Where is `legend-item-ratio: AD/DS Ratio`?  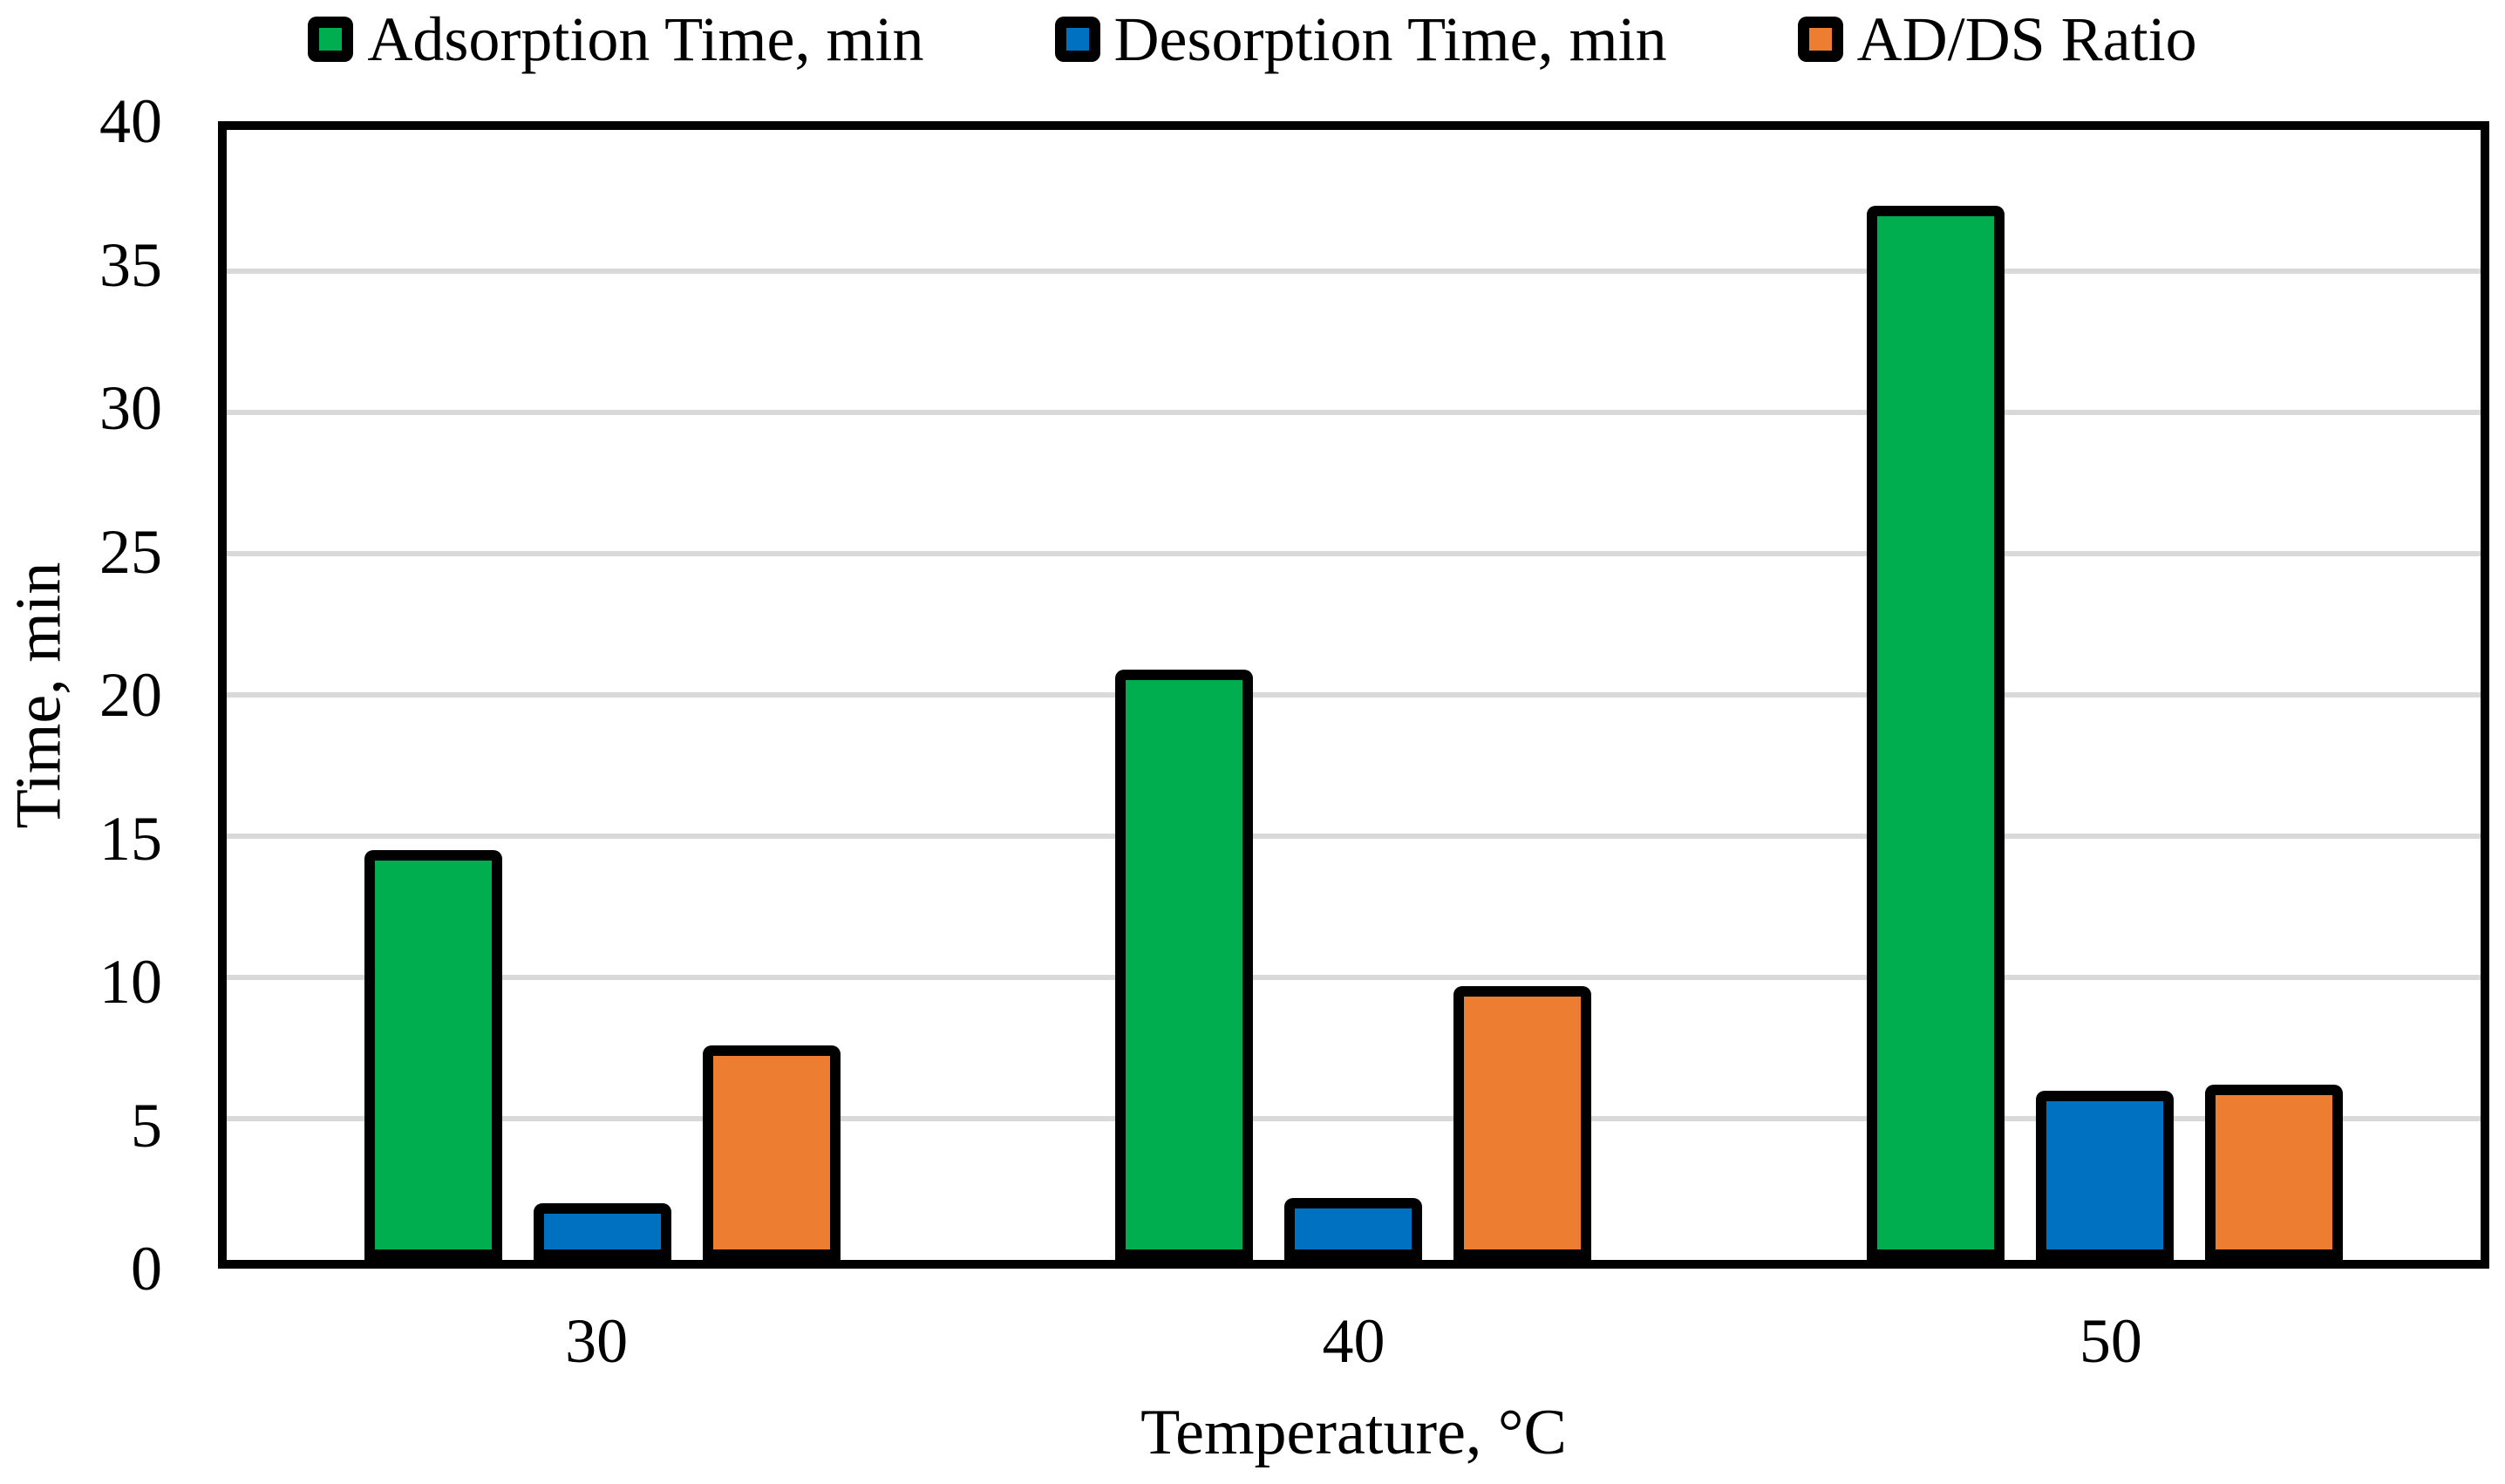 legend-item-ratio: AD/DS Ratio is located at coordinates (1997, 39).